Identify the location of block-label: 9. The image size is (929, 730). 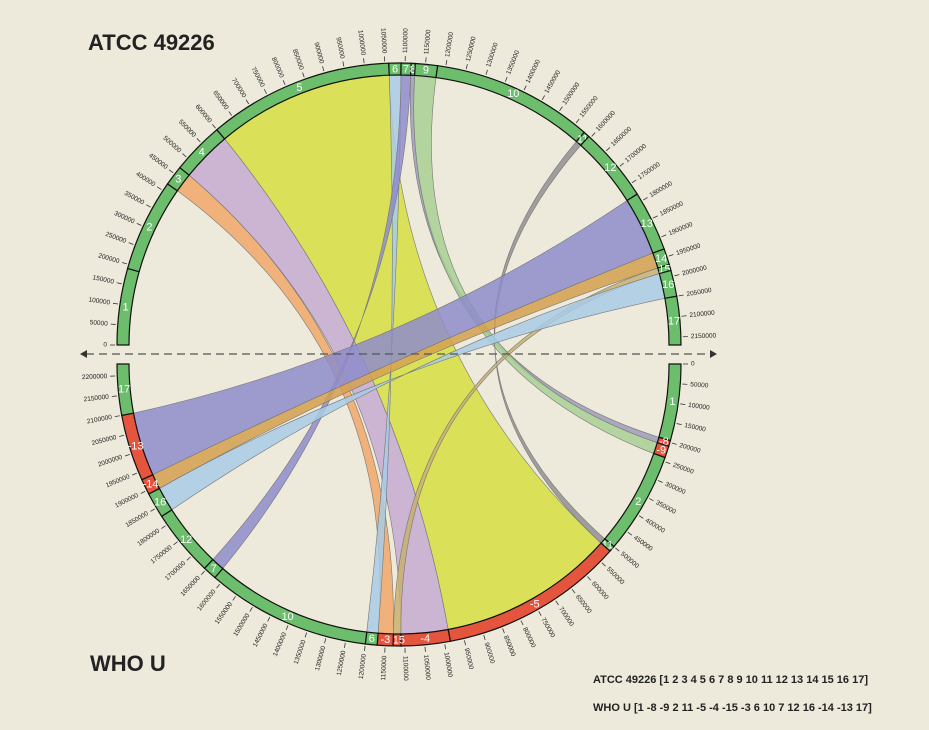
(426, 71).